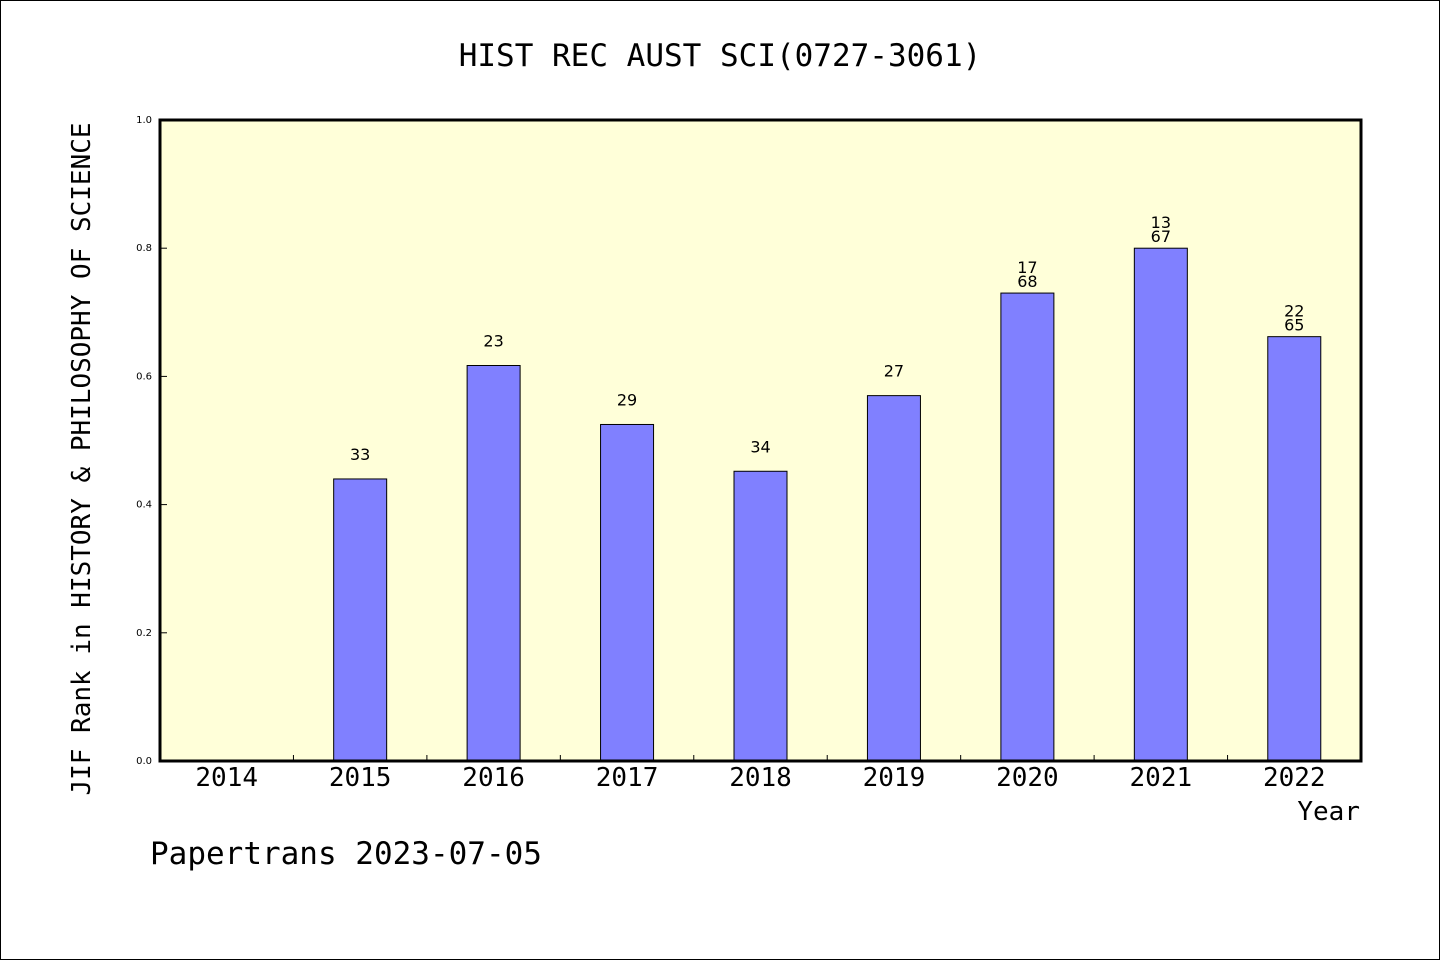 This screenshot has width=1440, height=960. Describe the element at coordinates (1161, 778) in the screenshot. I see `x-tick-label: 2021` at that location.